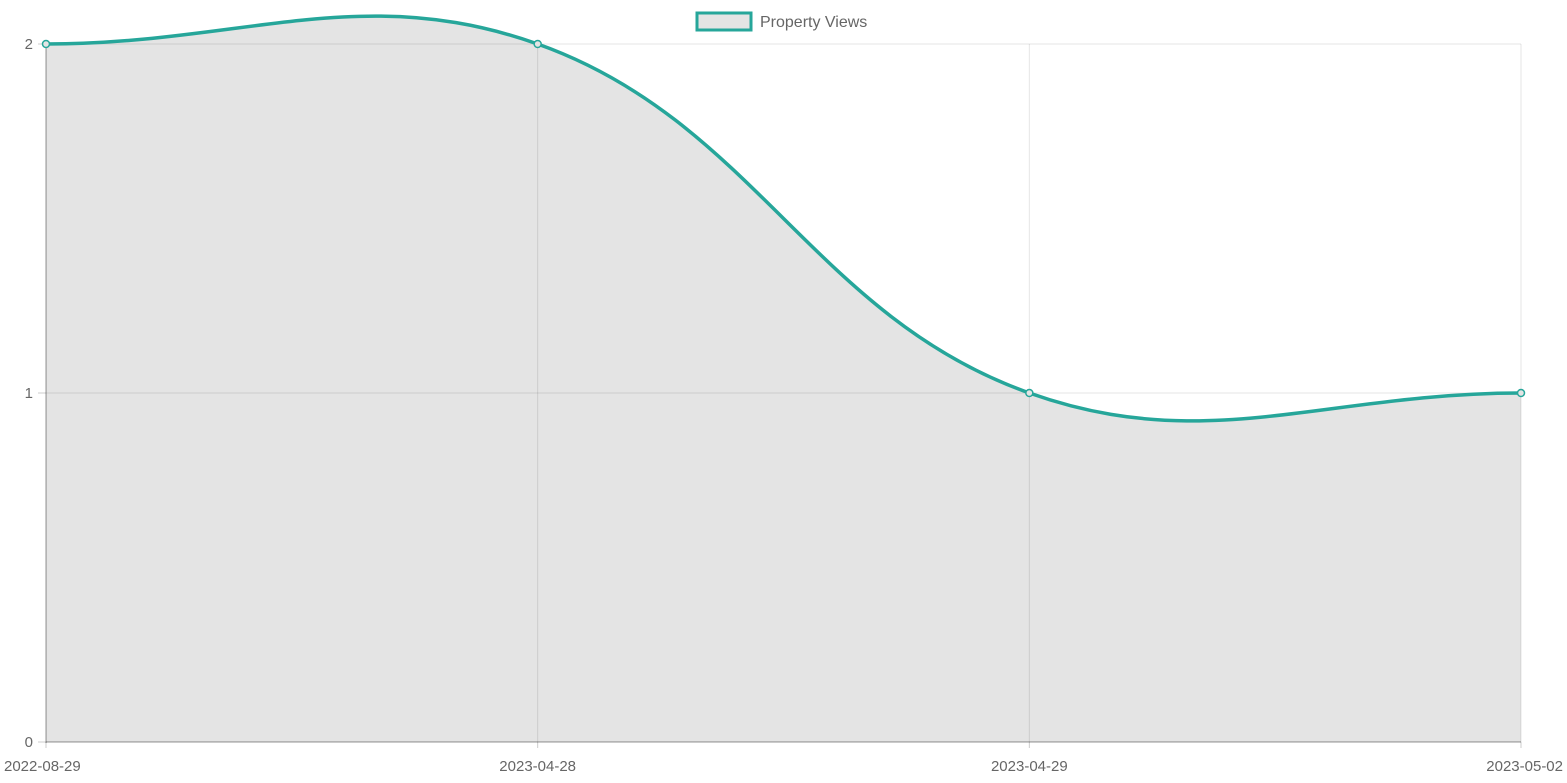 The image size is (1567, 783). I want to click on legend: Property Views, so click(781, 21).